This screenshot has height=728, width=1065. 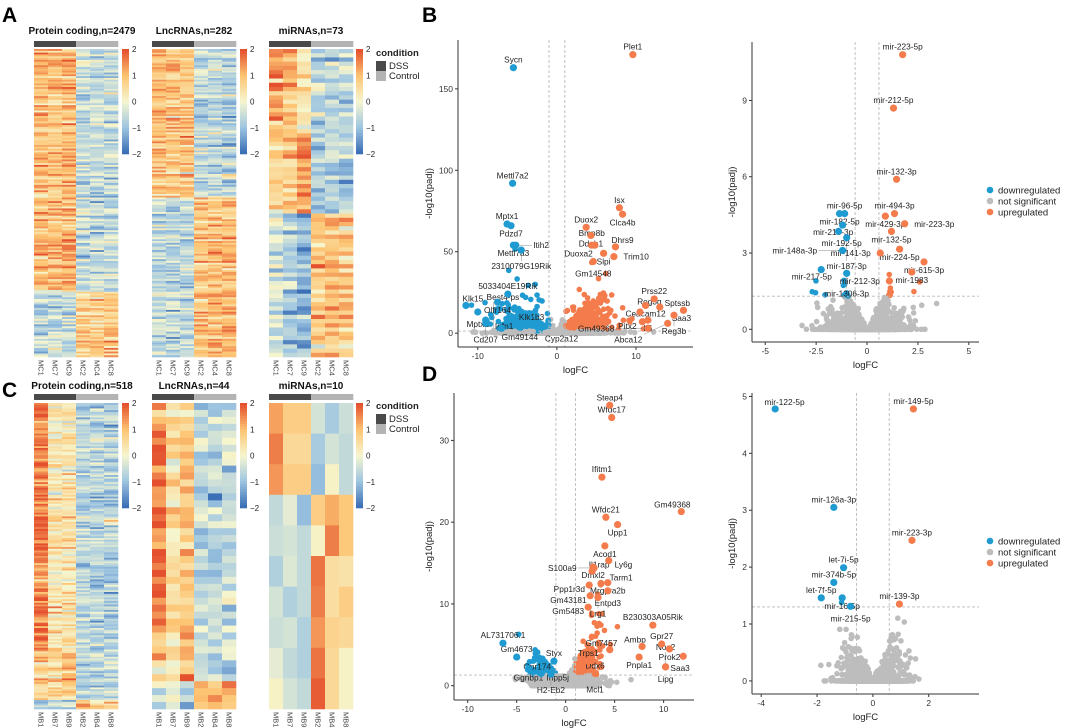 What do you see at coordinates (229, 719) in the screenshot?
I see `sample-label: MB8` at bounding box center [229, 719].